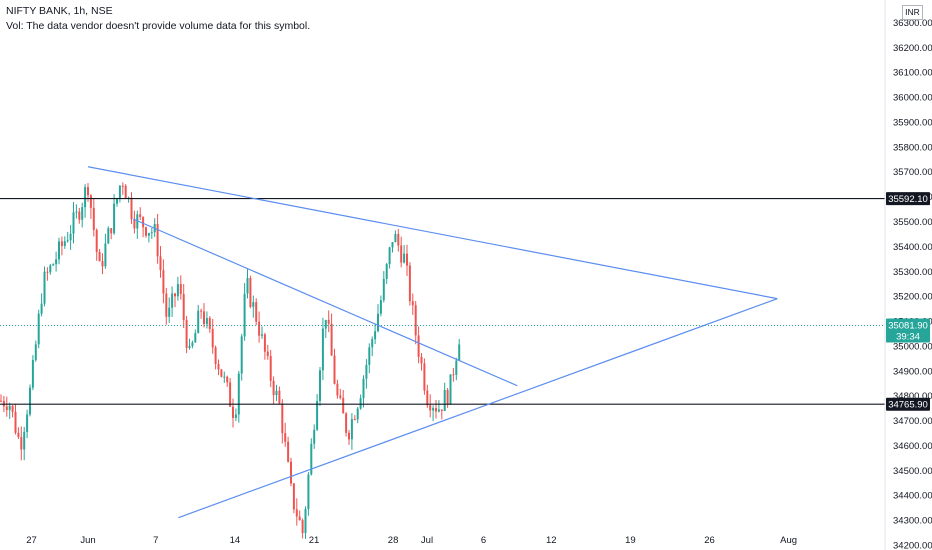  Describe the element at coordinates (59, 11) in the screenshot. I see `symbol-title: NIFTY BANK, 1h, NSE` at that location.